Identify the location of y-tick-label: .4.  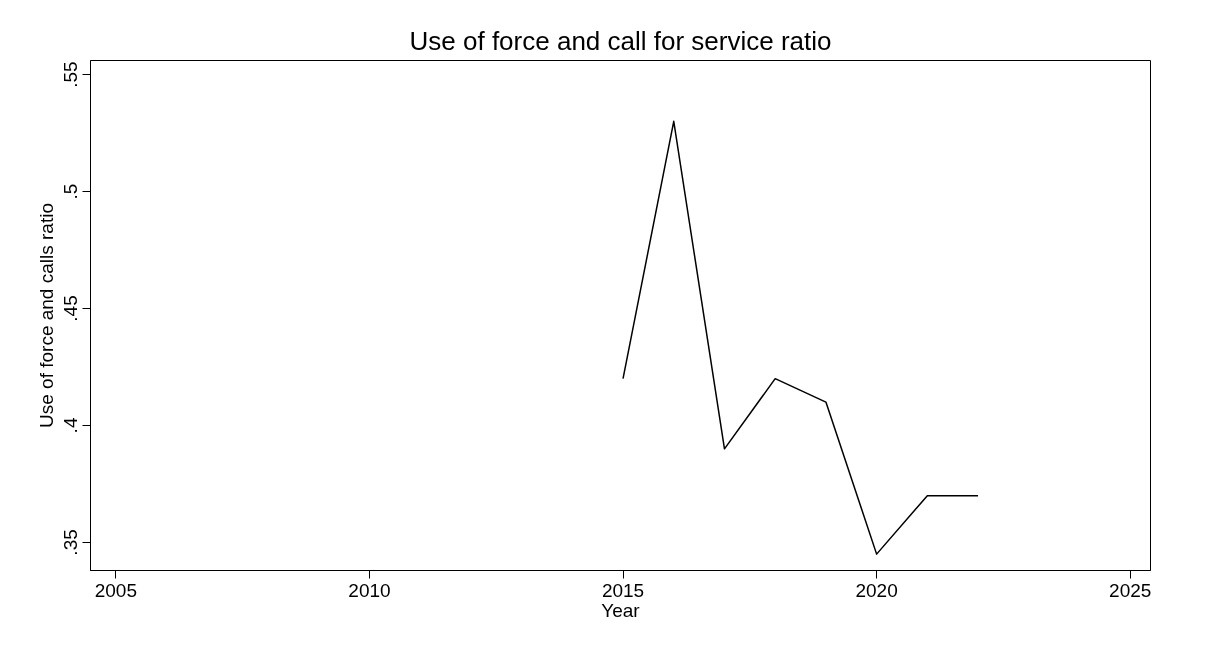
(71, 425).